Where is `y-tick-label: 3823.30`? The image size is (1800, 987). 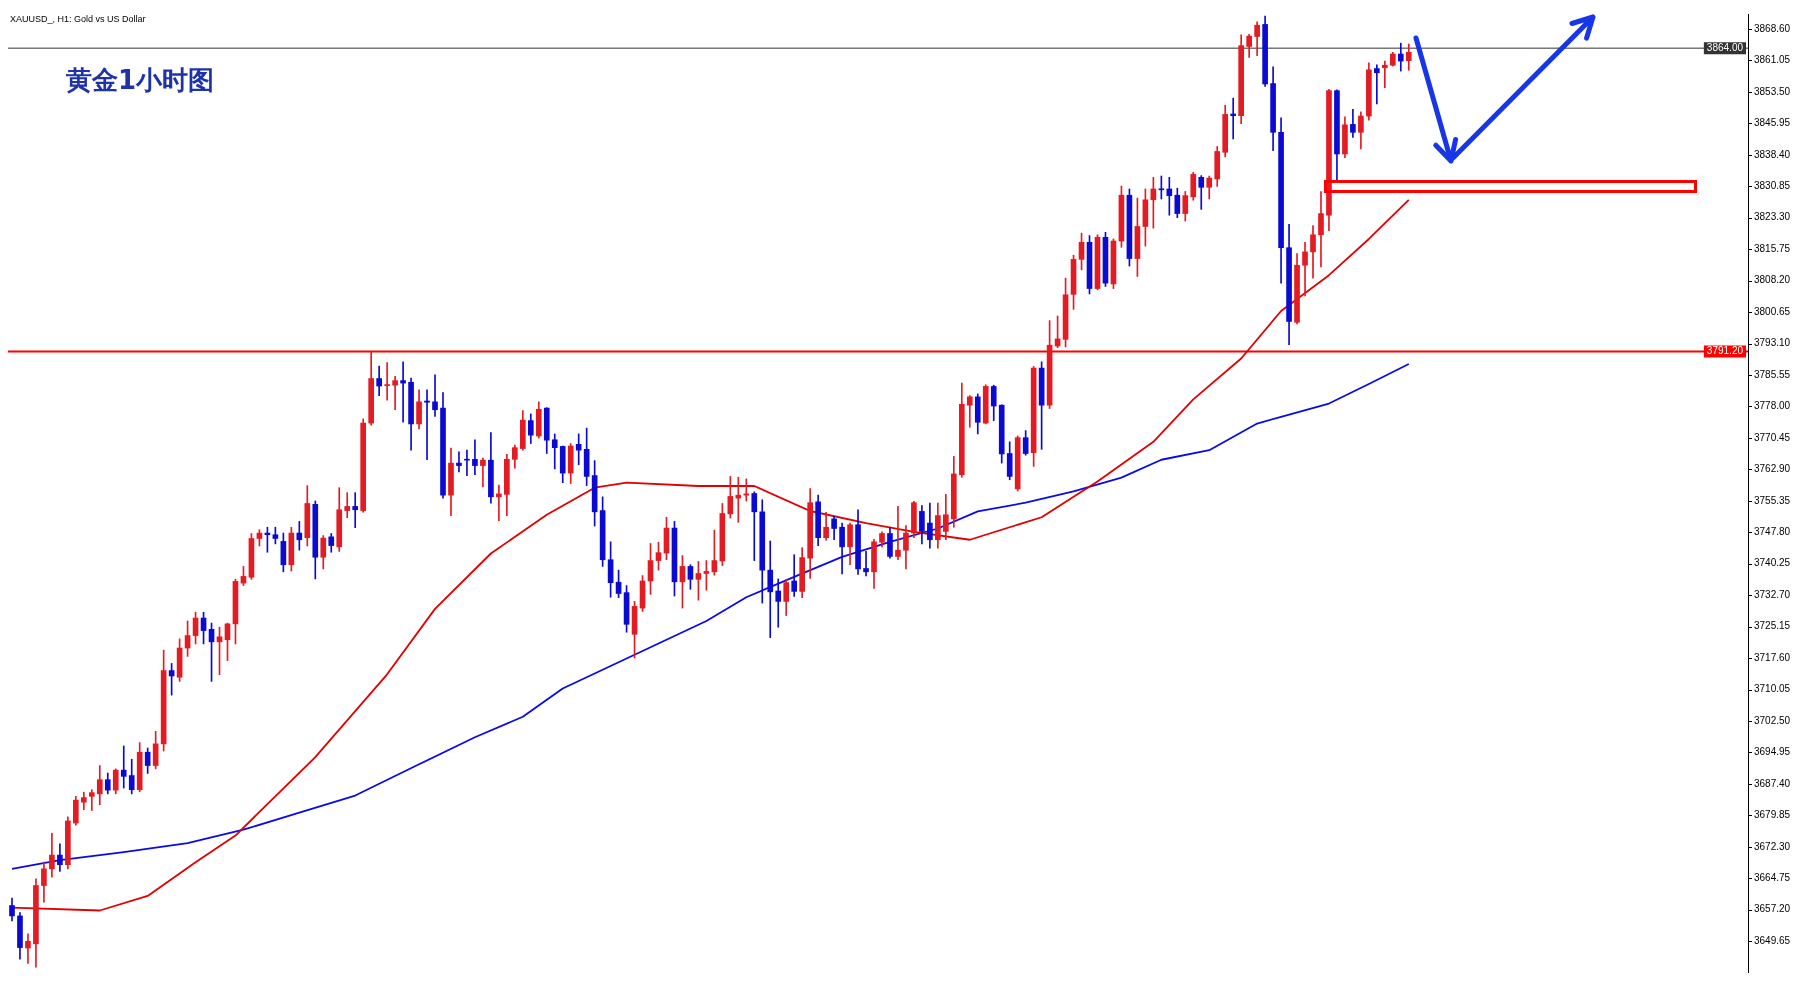 y-tick-label: 3823.30 is located at coordinates (1772, 217).